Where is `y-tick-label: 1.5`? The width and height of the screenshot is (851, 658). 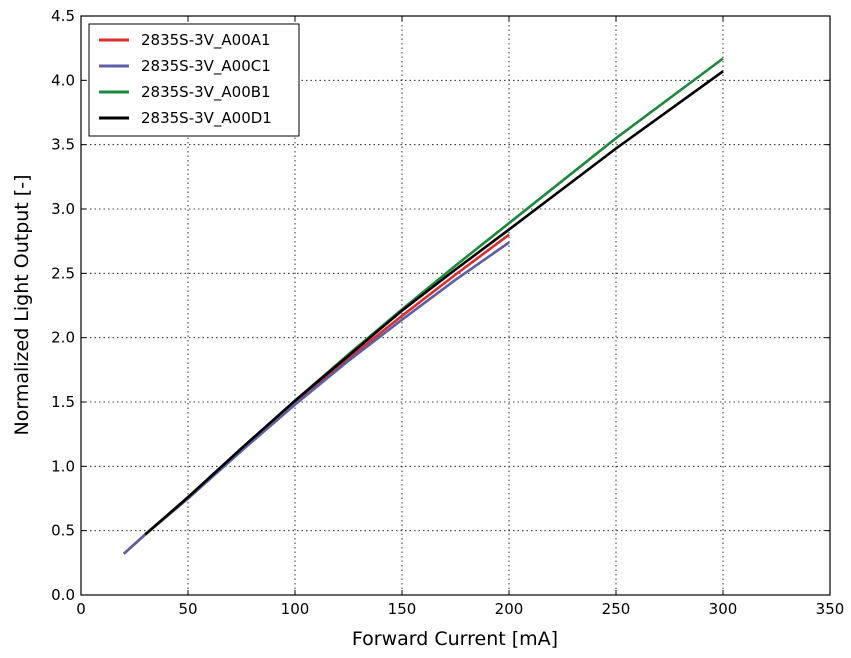
y-tick-label: 1.5 is located at coordinates (63, 402).